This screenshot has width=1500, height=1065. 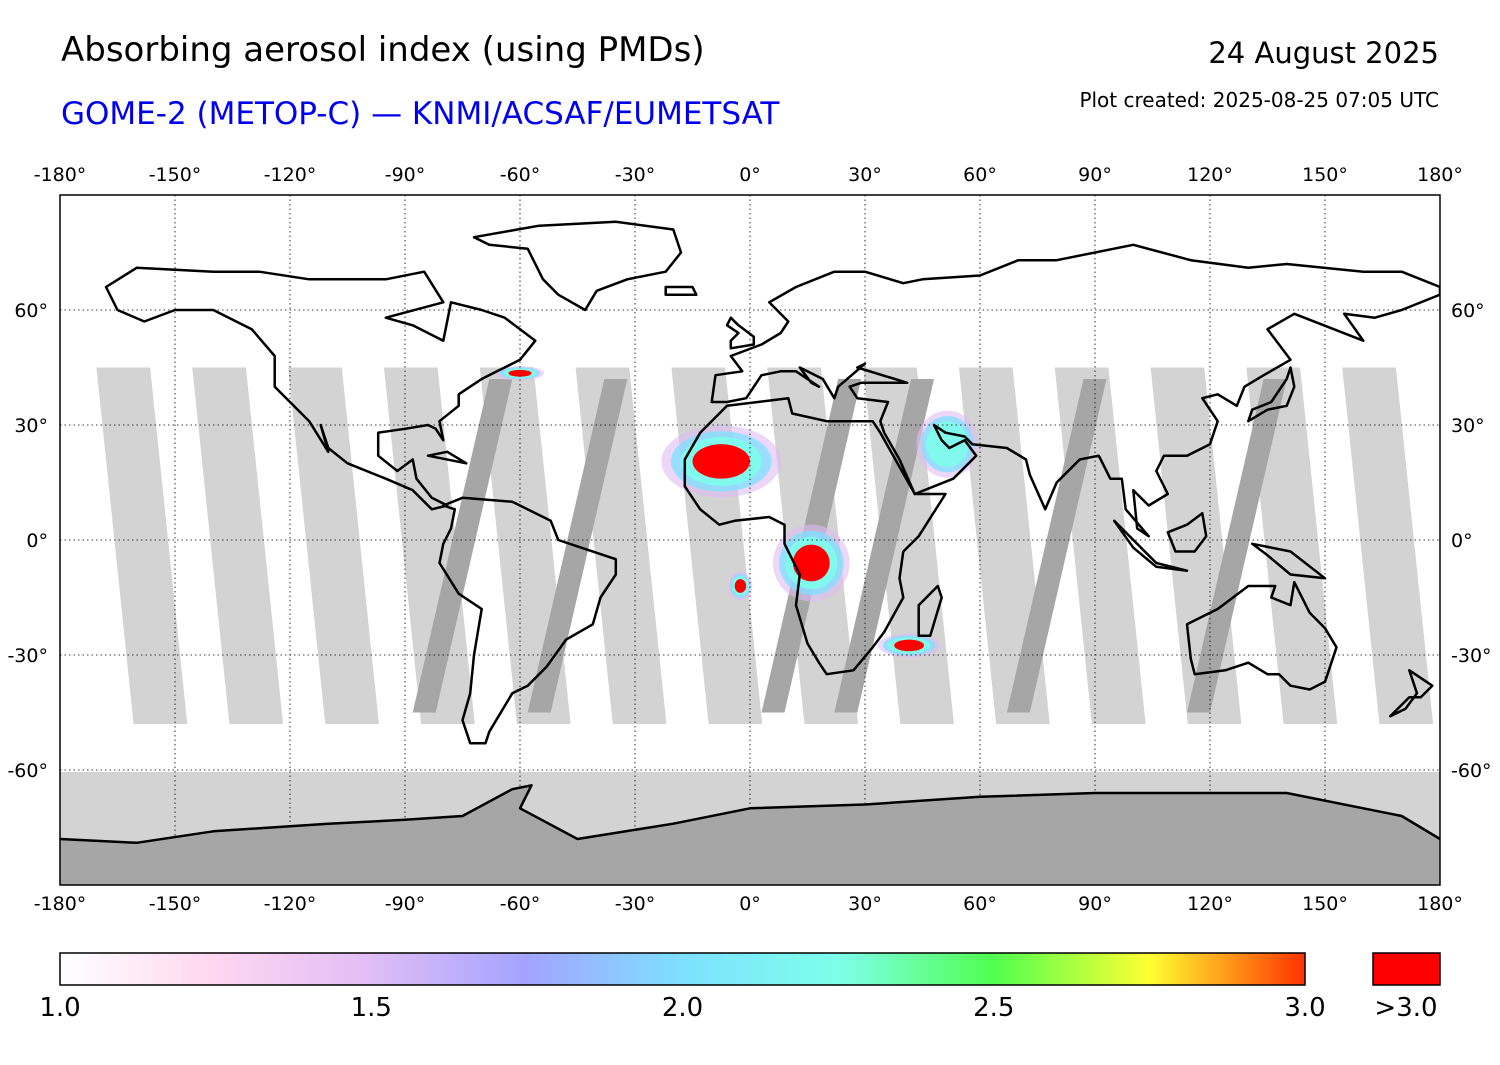 I want to click on antarctica-land, so click(x=750, y=835).